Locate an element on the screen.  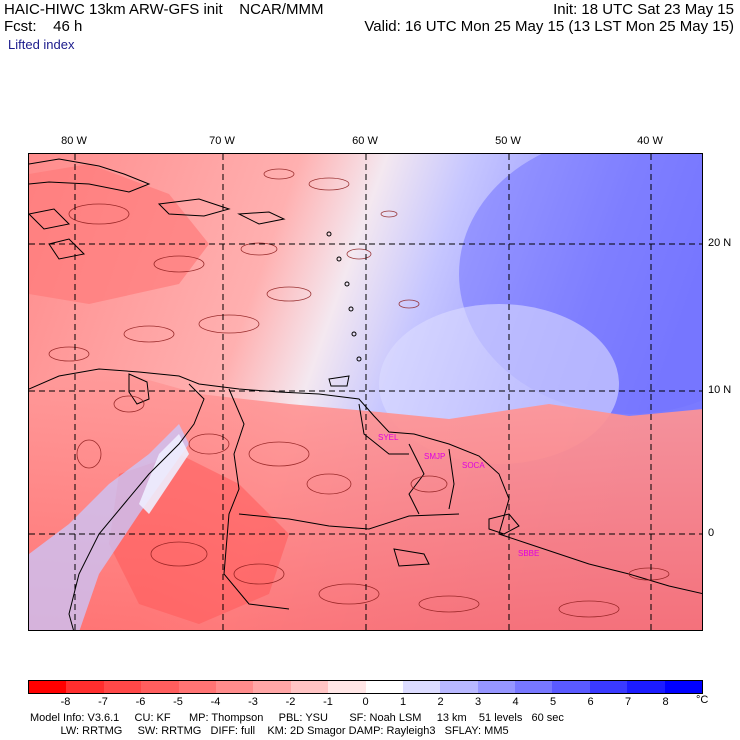
colorbar-tick-label: -7 is located at coordinates (103, 702).